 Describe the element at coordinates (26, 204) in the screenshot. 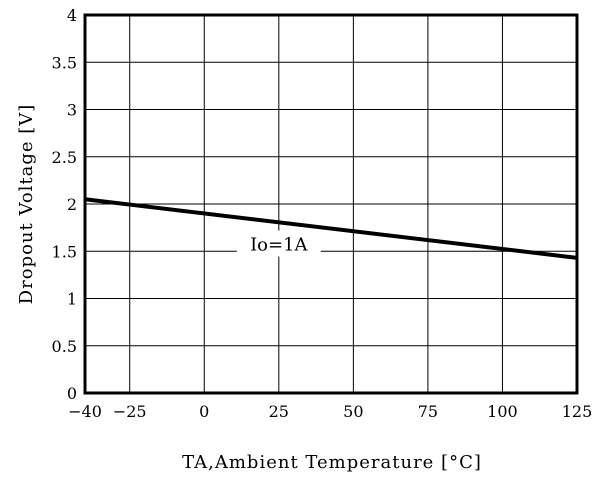

I see `y-axis-label: Dropout Voltage [V]` at that location.